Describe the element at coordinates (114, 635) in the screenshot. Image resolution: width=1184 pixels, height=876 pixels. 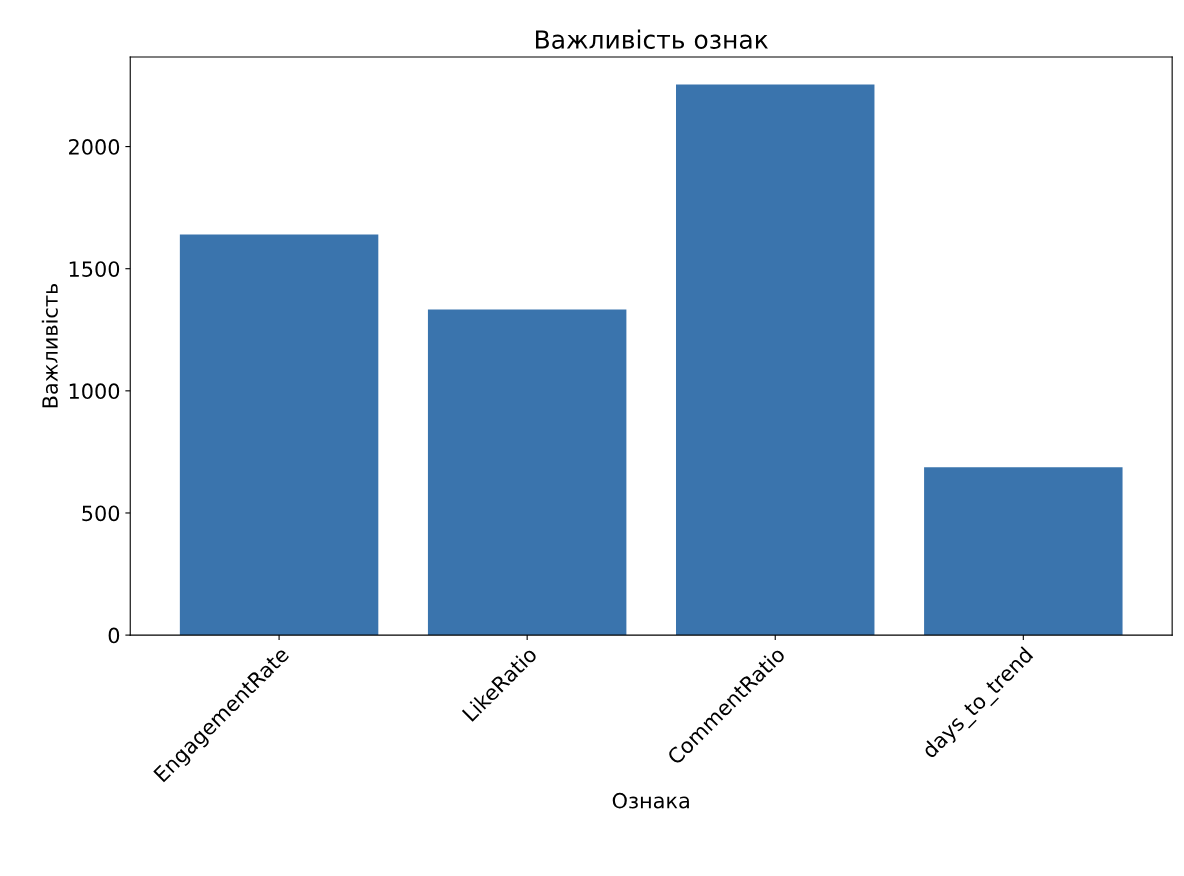
I see `y-tick-label: 0` at that location.